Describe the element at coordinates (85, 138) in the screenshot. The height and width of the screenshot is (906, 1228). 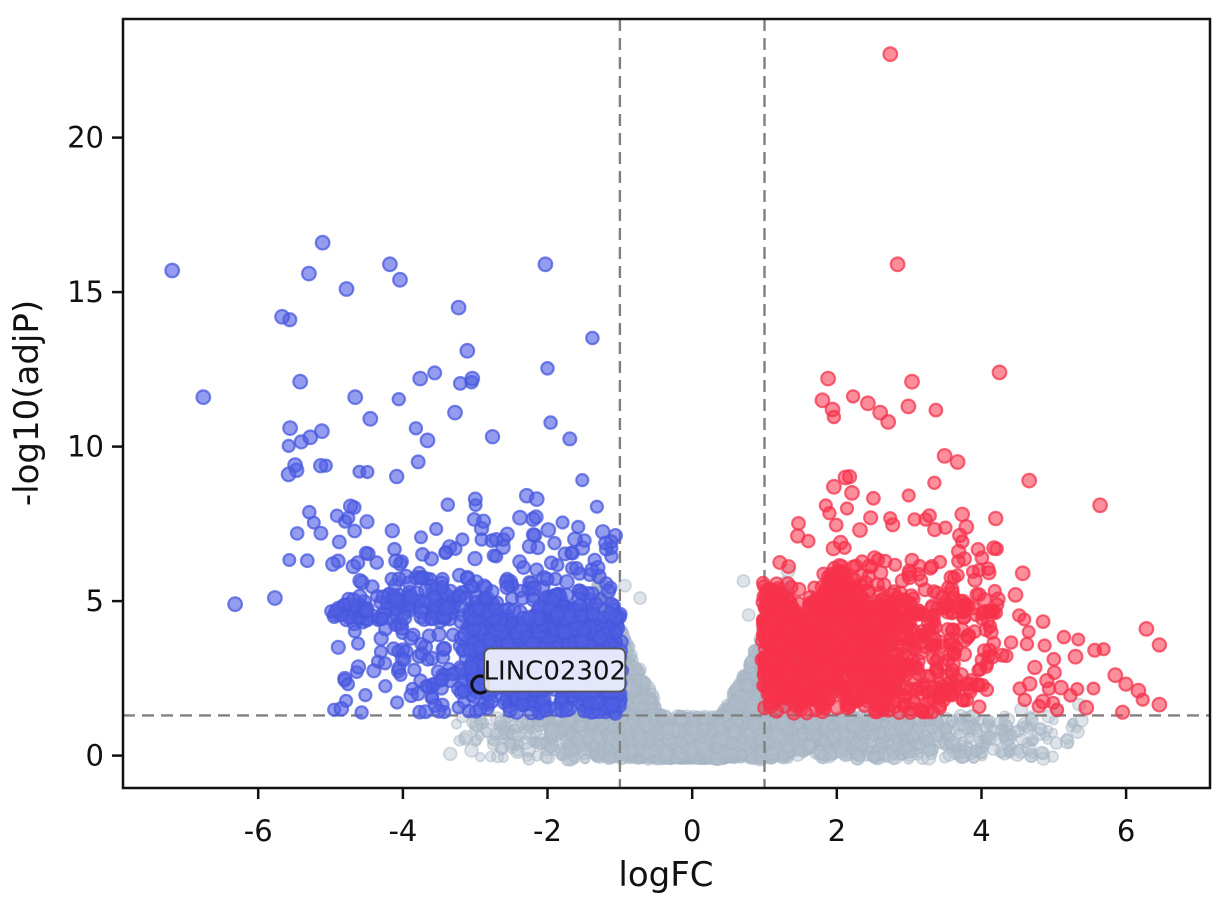
I see `y-tick-label: 20` at that location.